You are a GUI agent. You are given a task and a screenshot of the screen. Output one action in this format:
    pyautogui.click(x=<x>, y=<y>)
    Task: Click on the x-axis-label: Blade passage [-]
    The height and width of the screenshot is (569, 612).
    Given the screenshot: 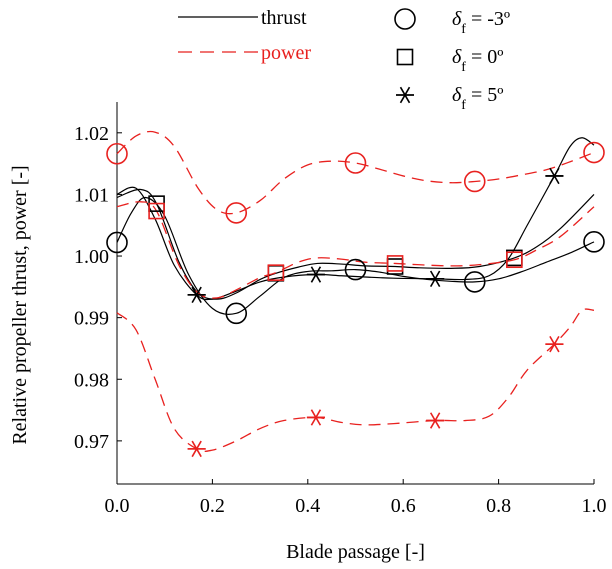 What is the action you would take?
    pyautogui.click(x=355, y=552)
    